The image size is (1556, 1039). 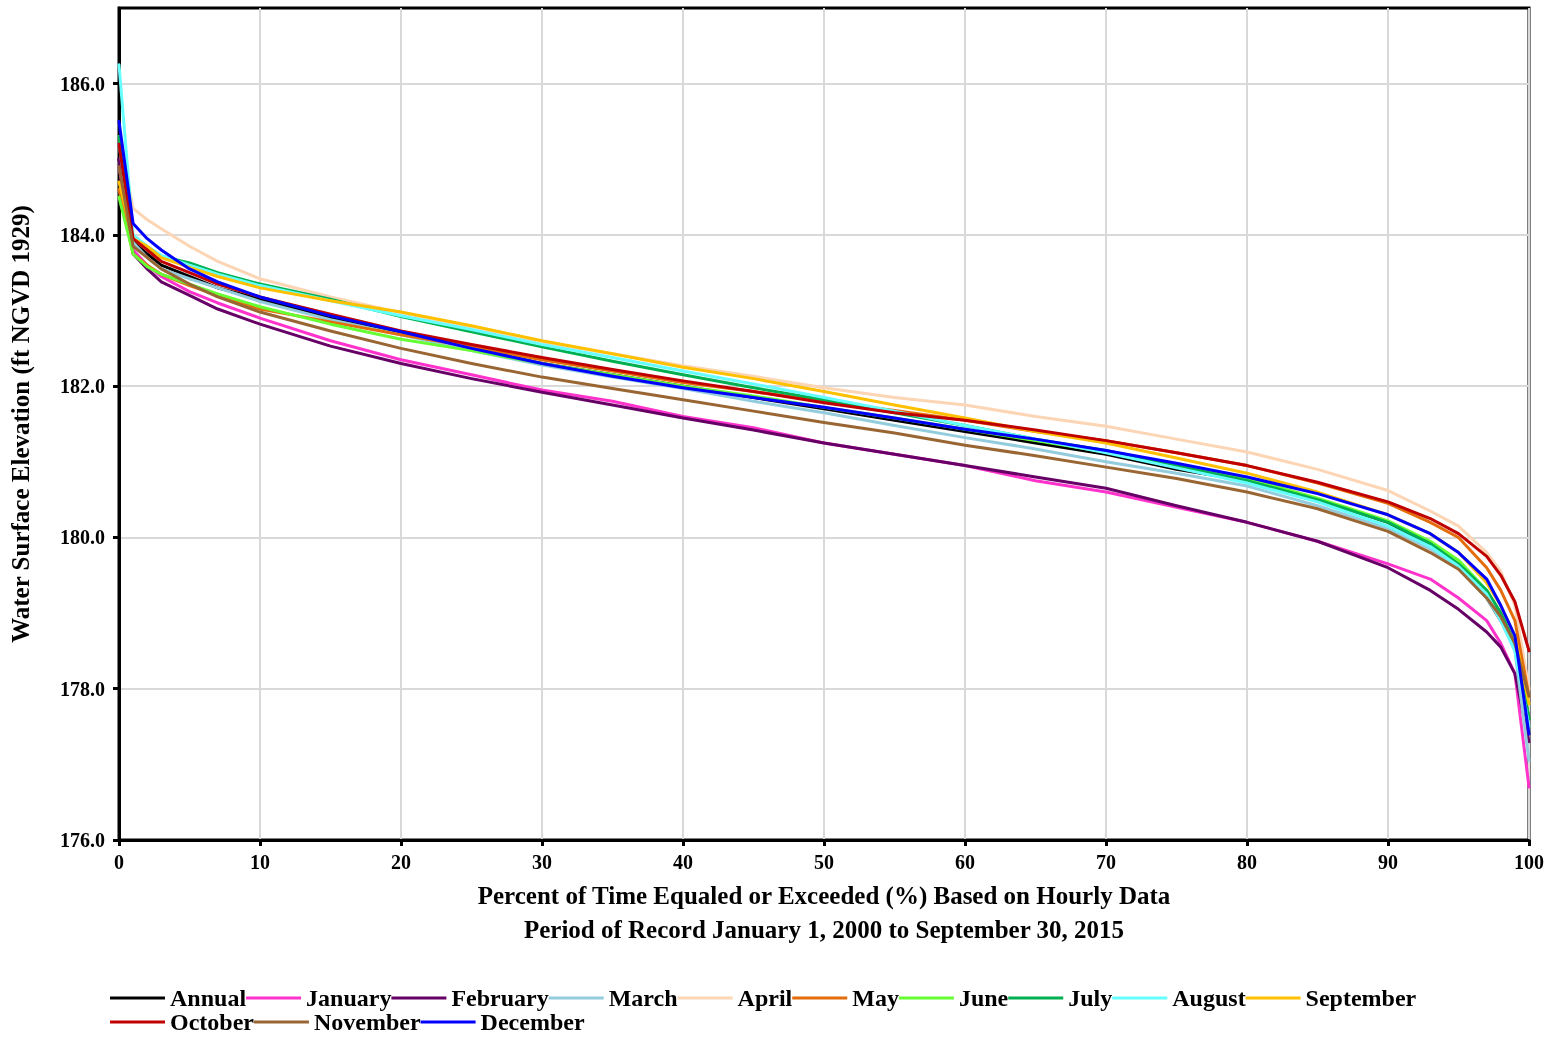 I want to click on x-tick-label: 30, so click(x=542, y=862).